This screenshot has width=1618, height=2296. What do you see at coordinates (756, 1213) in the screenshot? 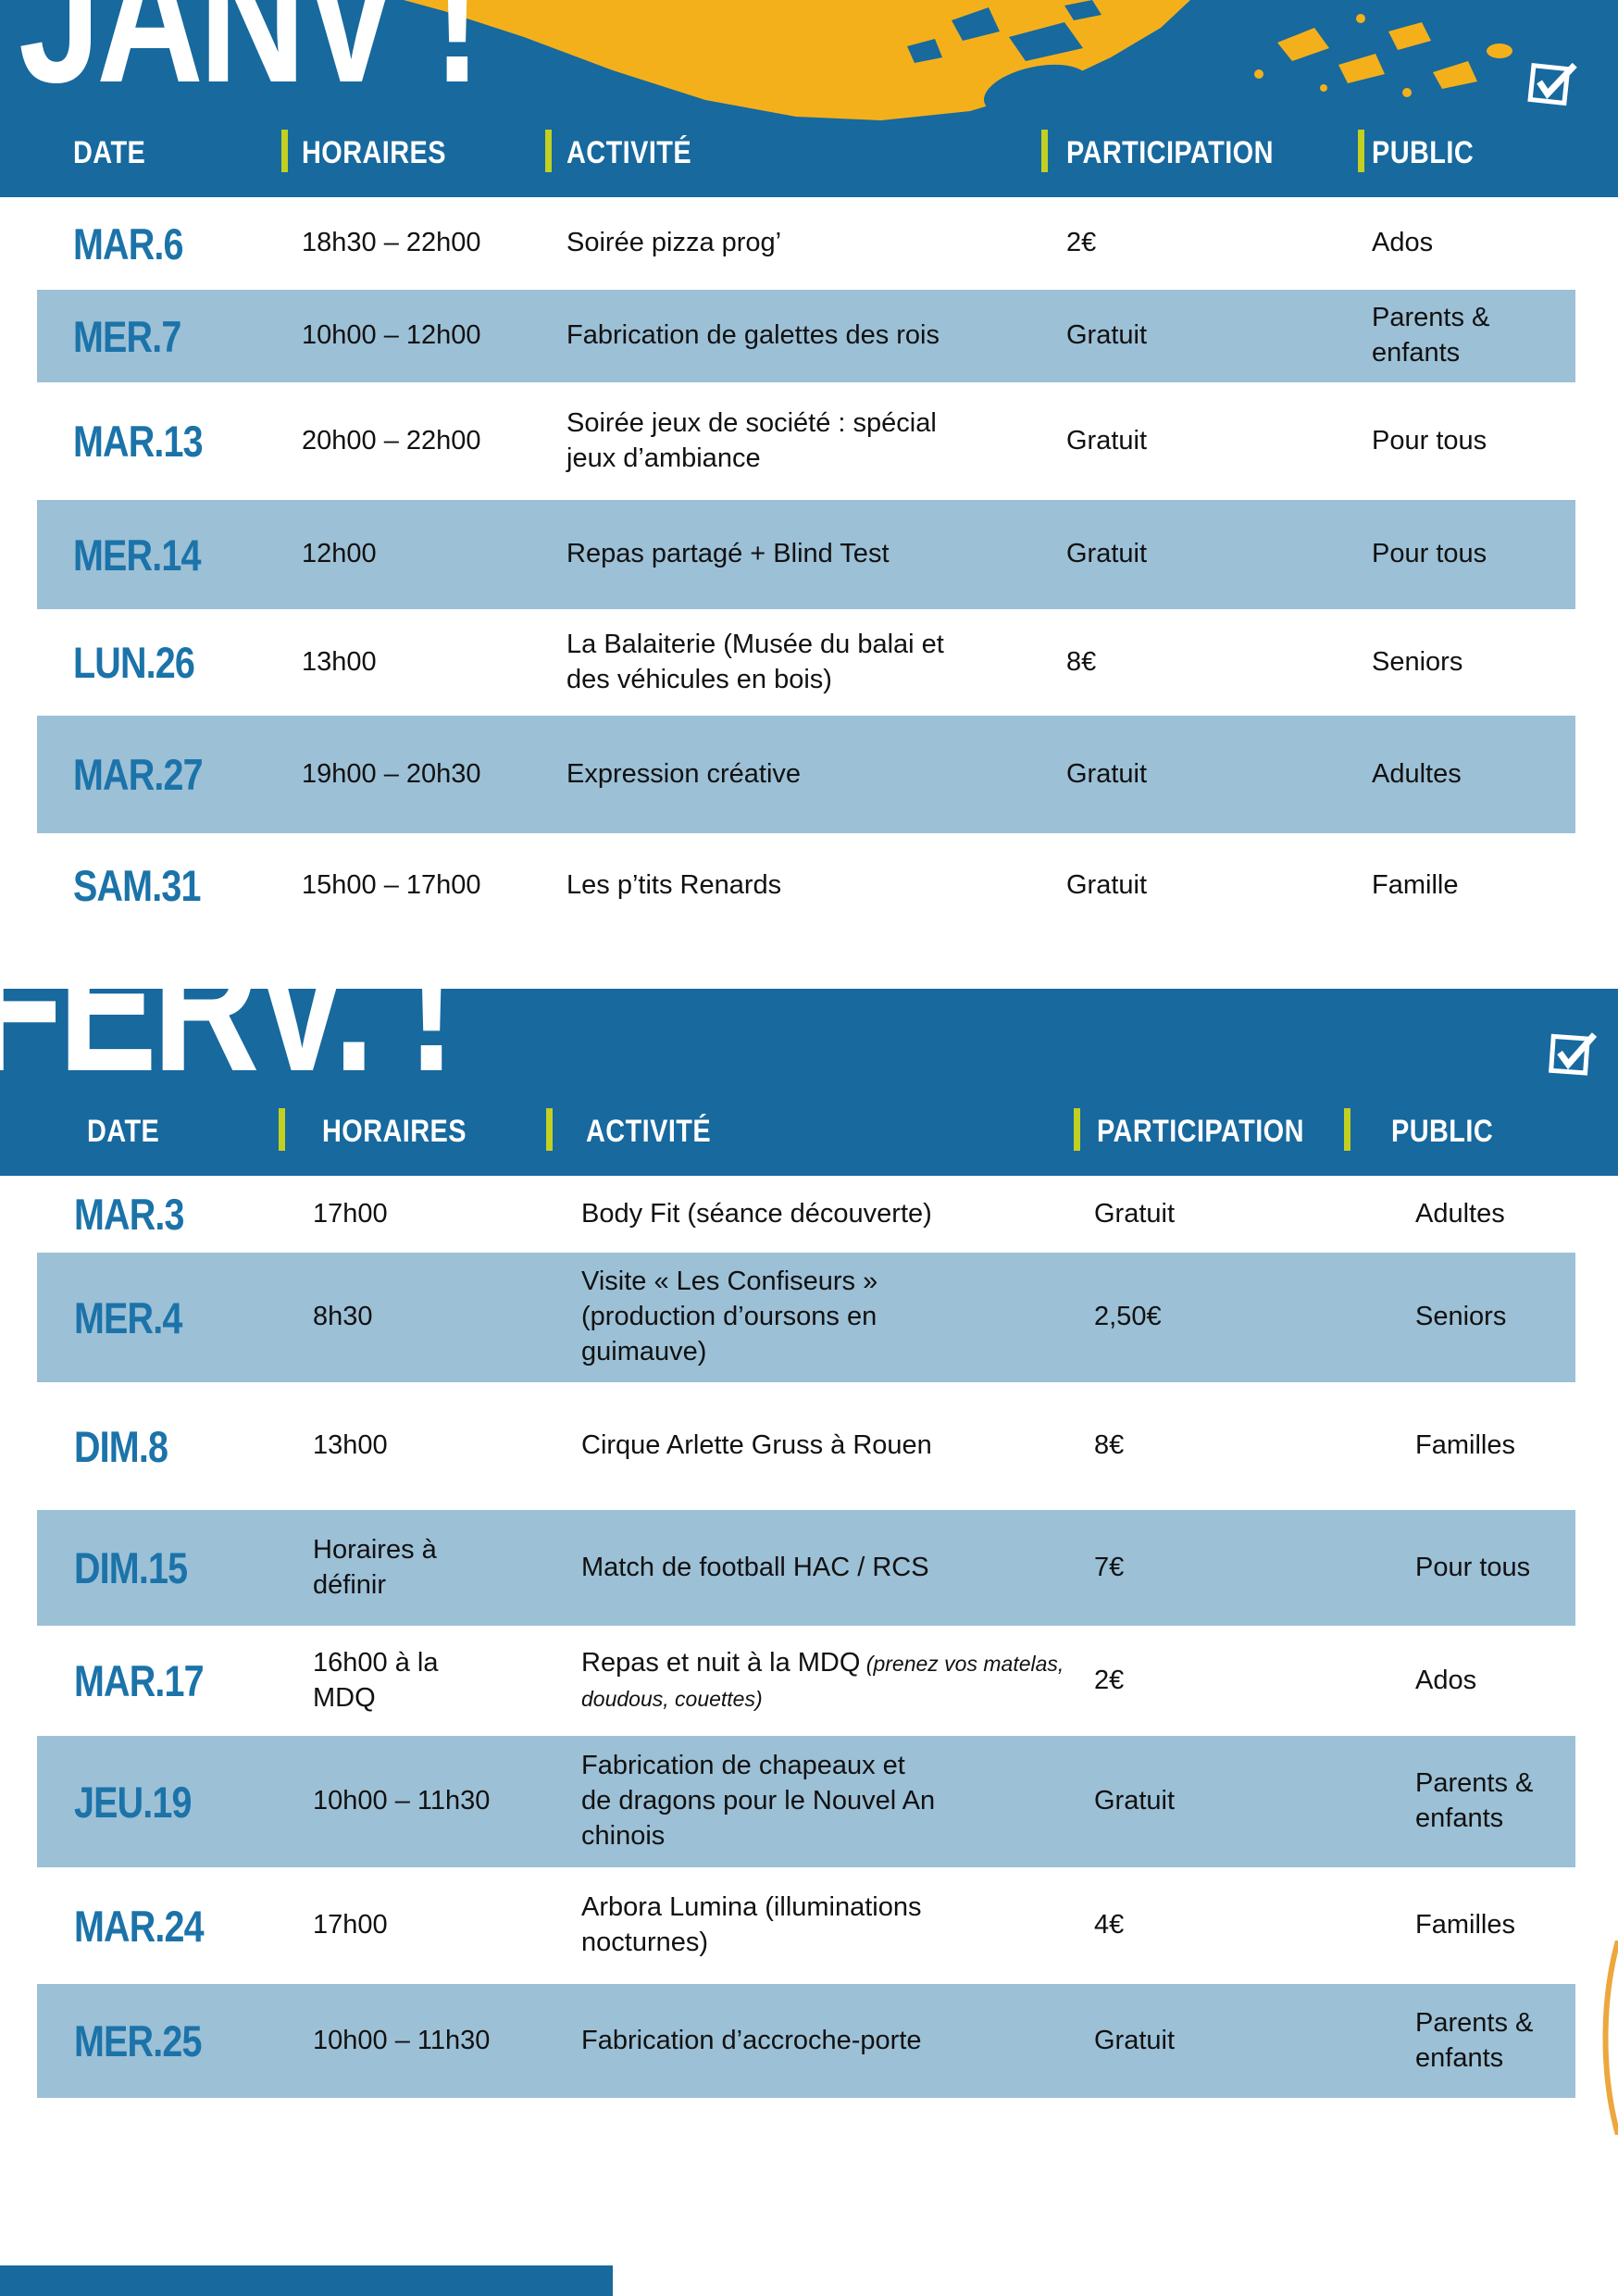
I see `activity-cell: Body Fit (séance découverte)` at bounding box center [756, 1213].